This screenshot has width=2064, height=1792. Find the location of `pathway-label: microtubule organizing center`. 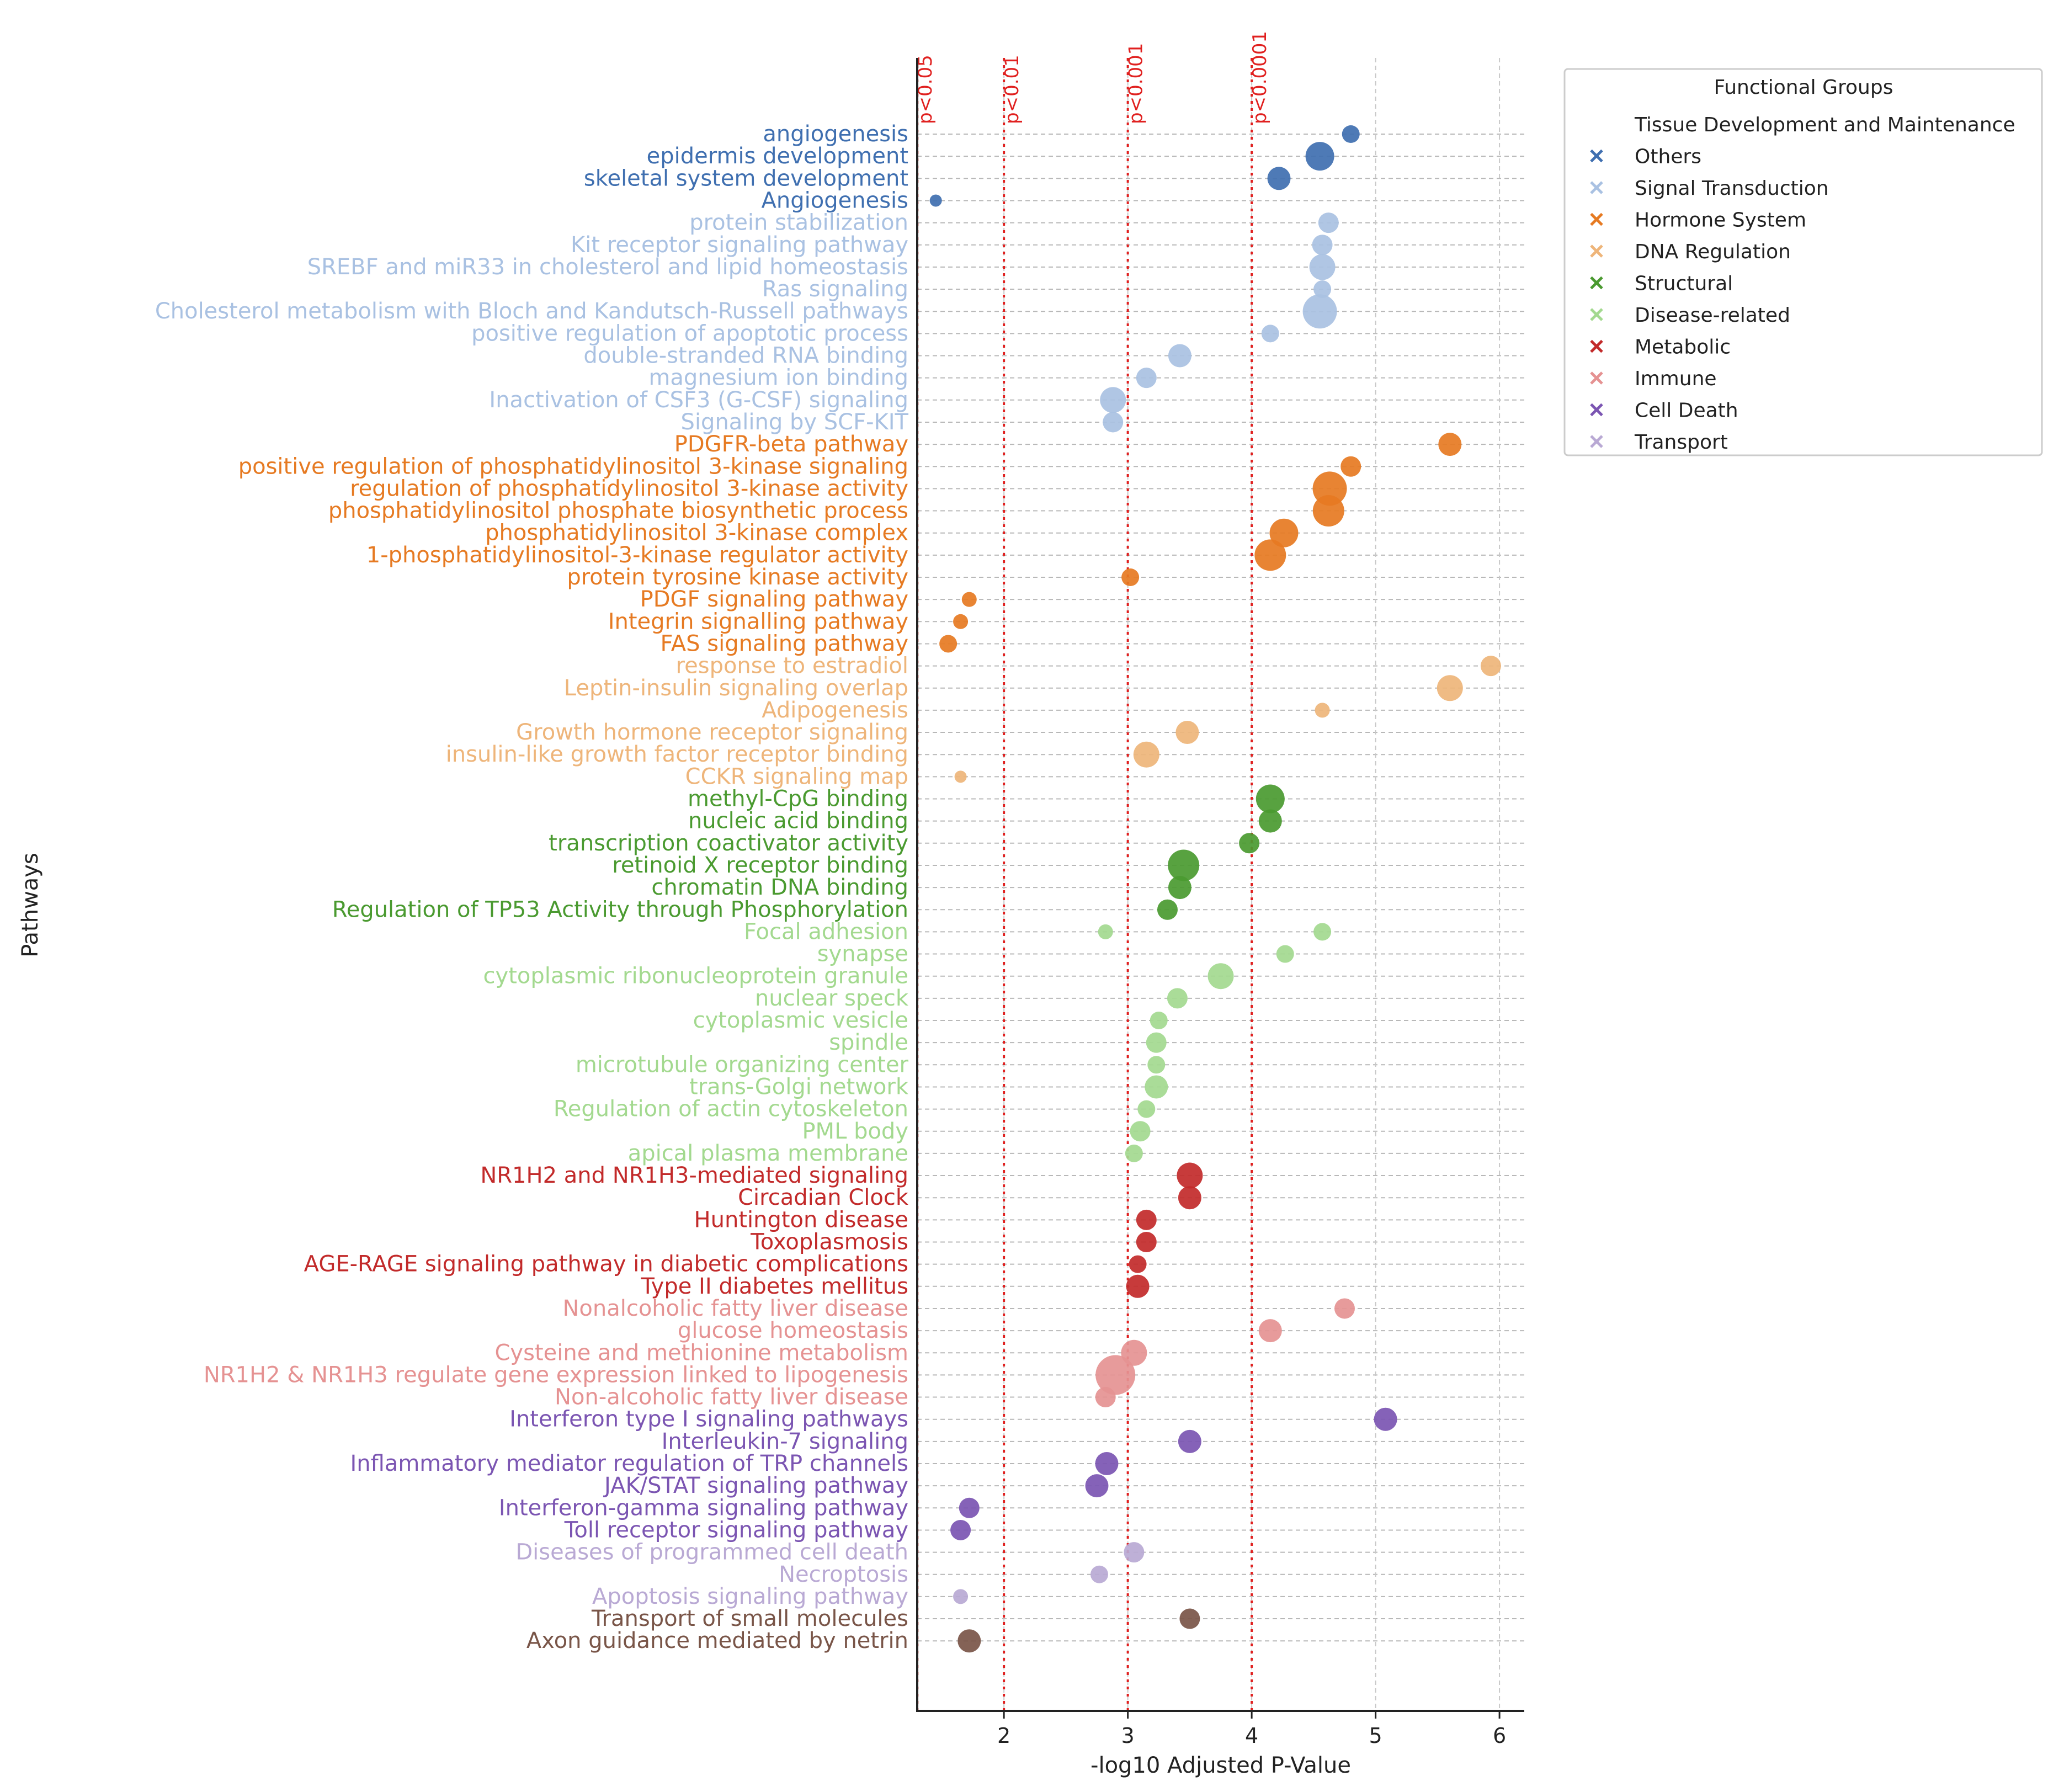

pathway-label: microtubule organizing center is located at coordinates (742, 1064).